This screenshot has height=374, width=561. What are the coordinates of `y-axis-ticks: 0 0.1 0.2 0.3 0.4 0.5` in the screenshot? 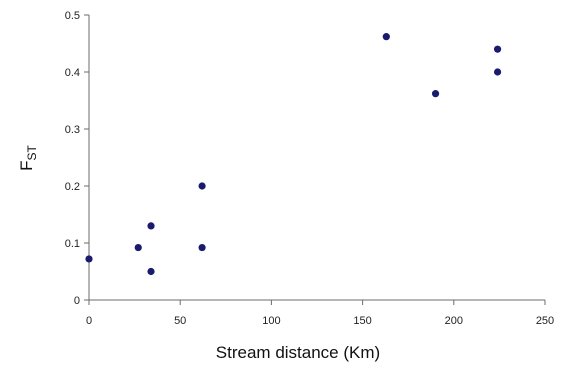 It's located at (77, 158).